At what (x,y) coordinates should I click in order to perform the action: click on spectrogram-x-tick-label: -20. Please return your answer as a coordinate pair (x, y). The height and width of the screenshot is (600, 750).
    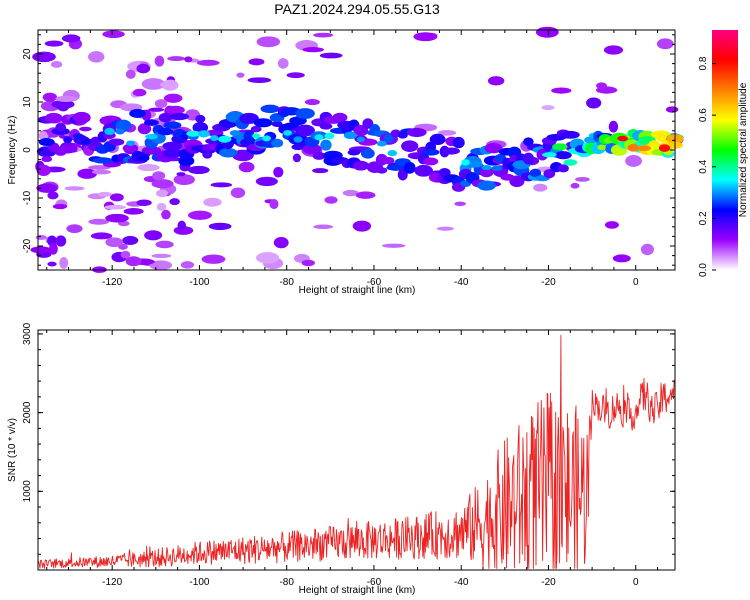
    Looking at the image, I should click on (548, 282).